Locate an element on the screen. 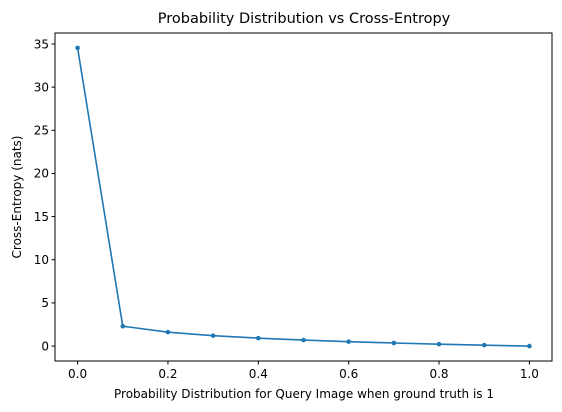  x-tick-label: 0.2 is located at coordinates (167, 374).